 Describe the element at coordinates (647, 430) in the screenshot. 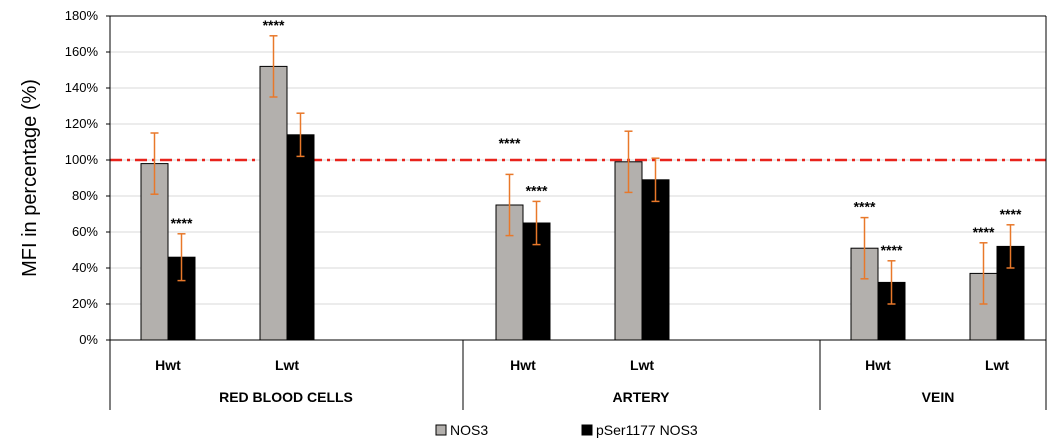

I see `legend-entry: pSer1177 NOS3` at that location.